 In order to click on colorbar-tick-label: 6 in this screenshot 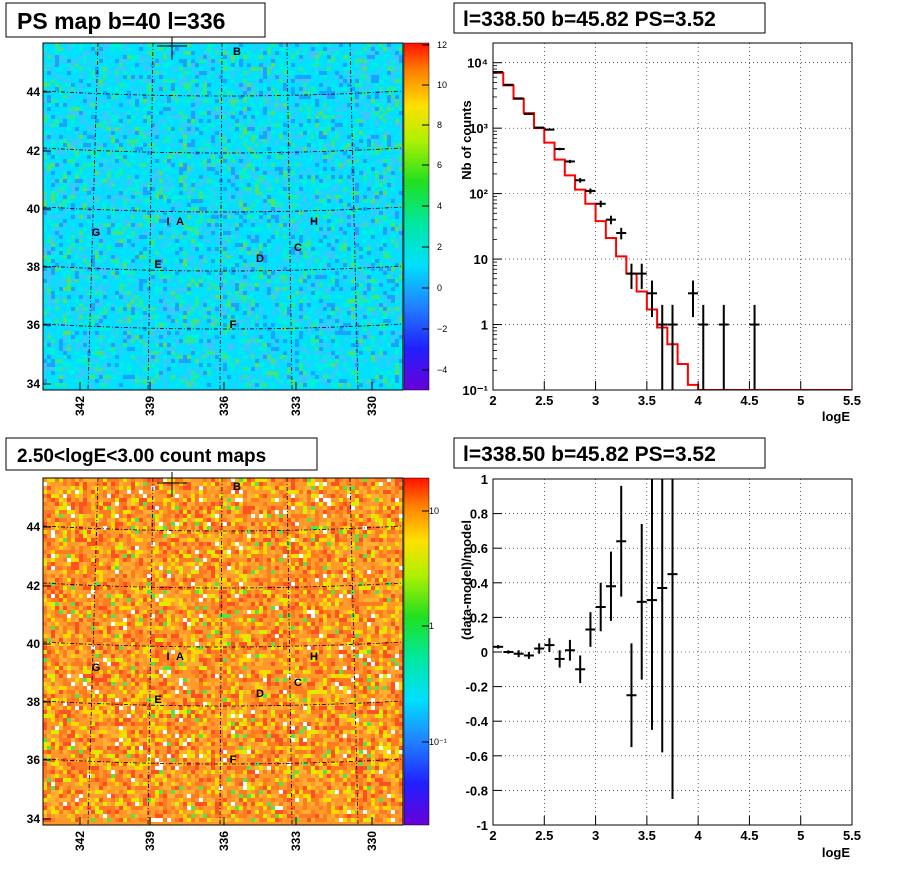, I will do `click(439, 165)`.